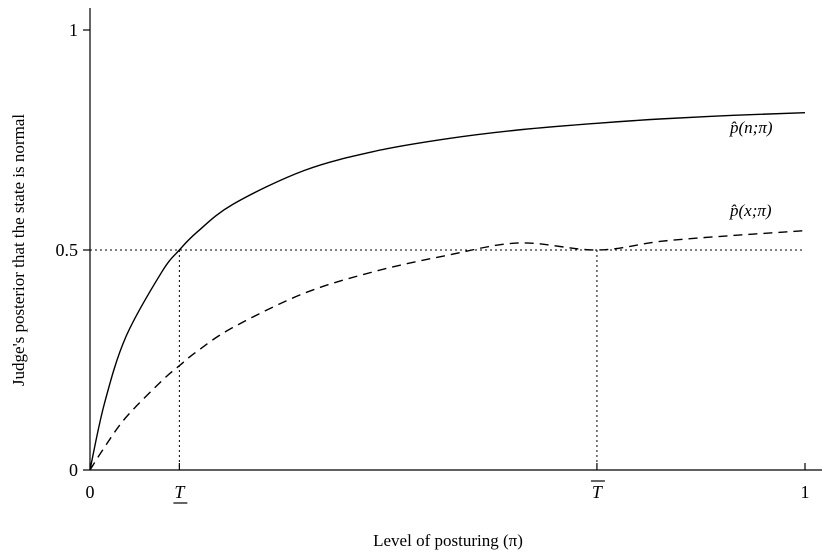  What do you see at coordinates (73, 470) in the screenshot?
I see `y-tick-label: 0` at bounding box center [73, 470].